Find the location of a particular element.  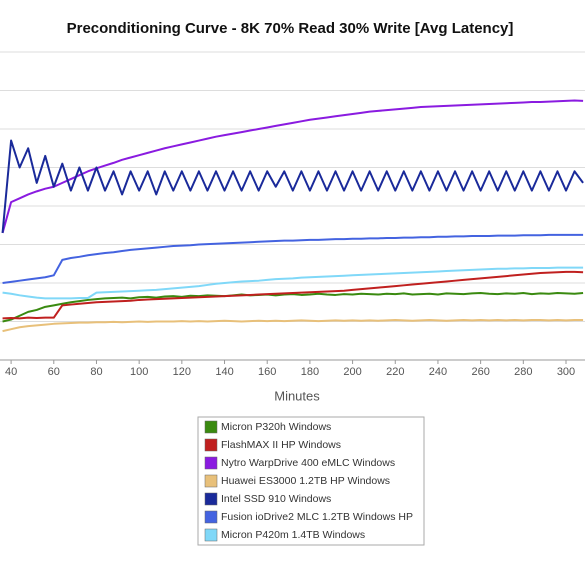

legend-label: Micron P320h Windows is located at coordinates (276, 427).